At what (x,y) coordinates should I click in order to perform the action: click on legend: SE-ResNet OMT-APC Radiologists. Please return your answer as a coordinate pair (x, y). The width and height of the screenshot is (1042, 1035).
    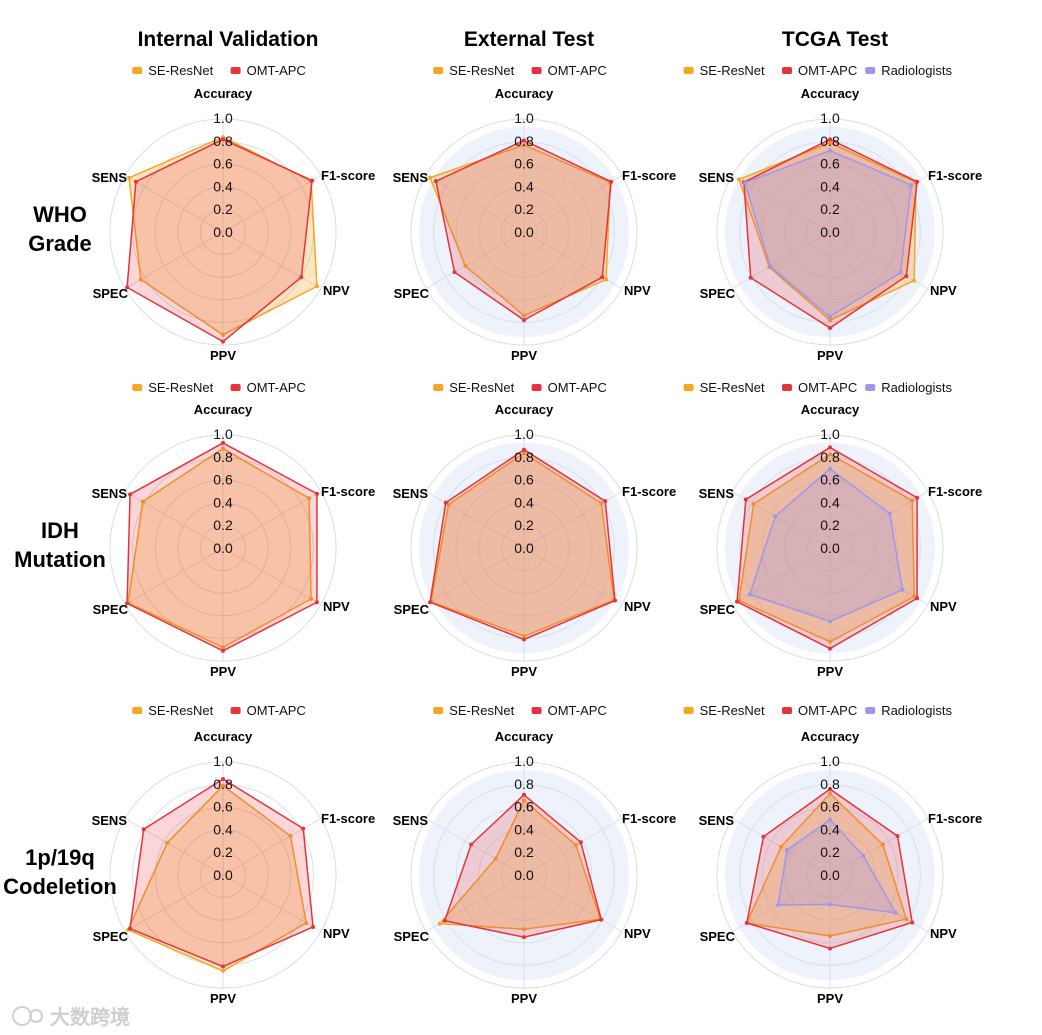
    Looking at the image, I should click on (818, 387).